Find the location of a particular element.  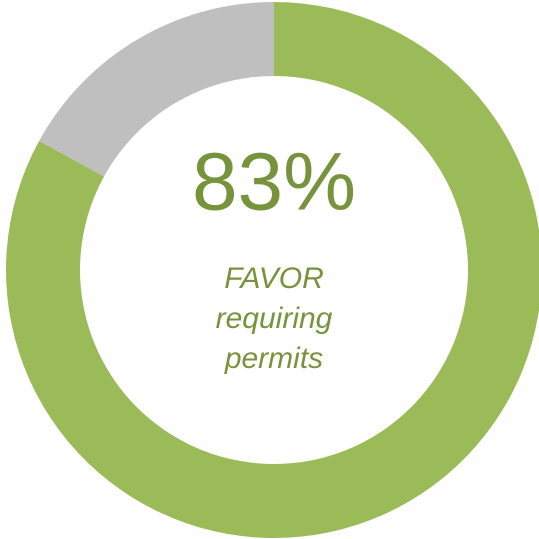

center-label: requiring is located at coordinates (274, 318).